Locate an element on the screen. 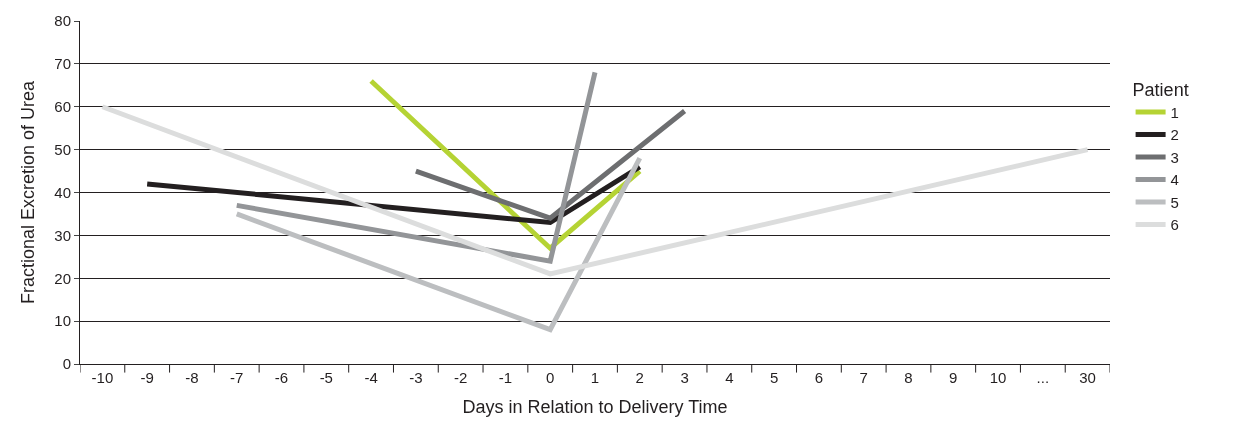 This screenshot has width=1240, height=426. legend-label: 5 is located at coordinates (1174, 202).